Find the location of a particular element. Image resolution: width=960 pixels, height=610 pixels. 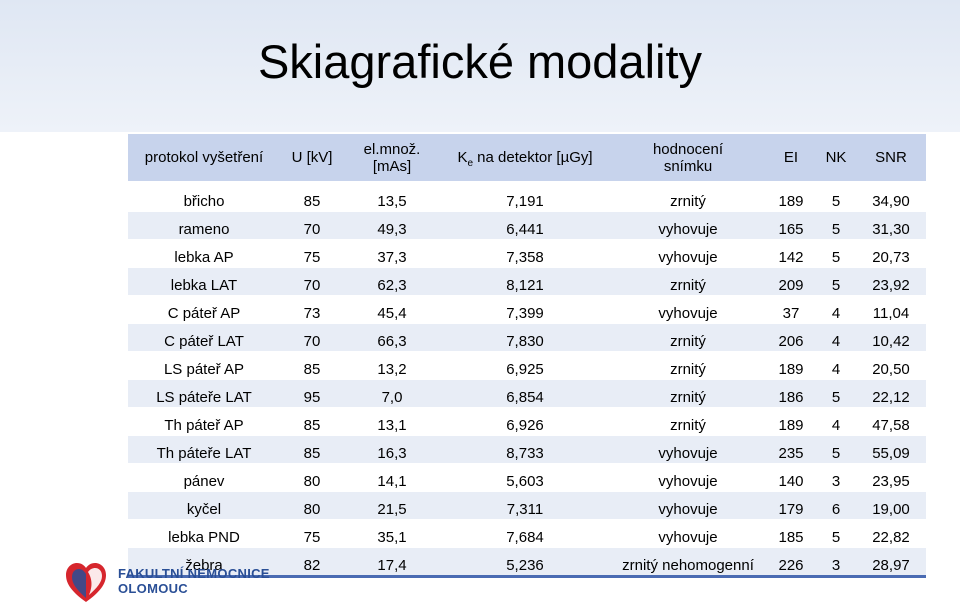

table-row: C páteř LAT 70 66,3 7,830 zrnitý 206 4 10,42 is located at coordinates (527, 337).